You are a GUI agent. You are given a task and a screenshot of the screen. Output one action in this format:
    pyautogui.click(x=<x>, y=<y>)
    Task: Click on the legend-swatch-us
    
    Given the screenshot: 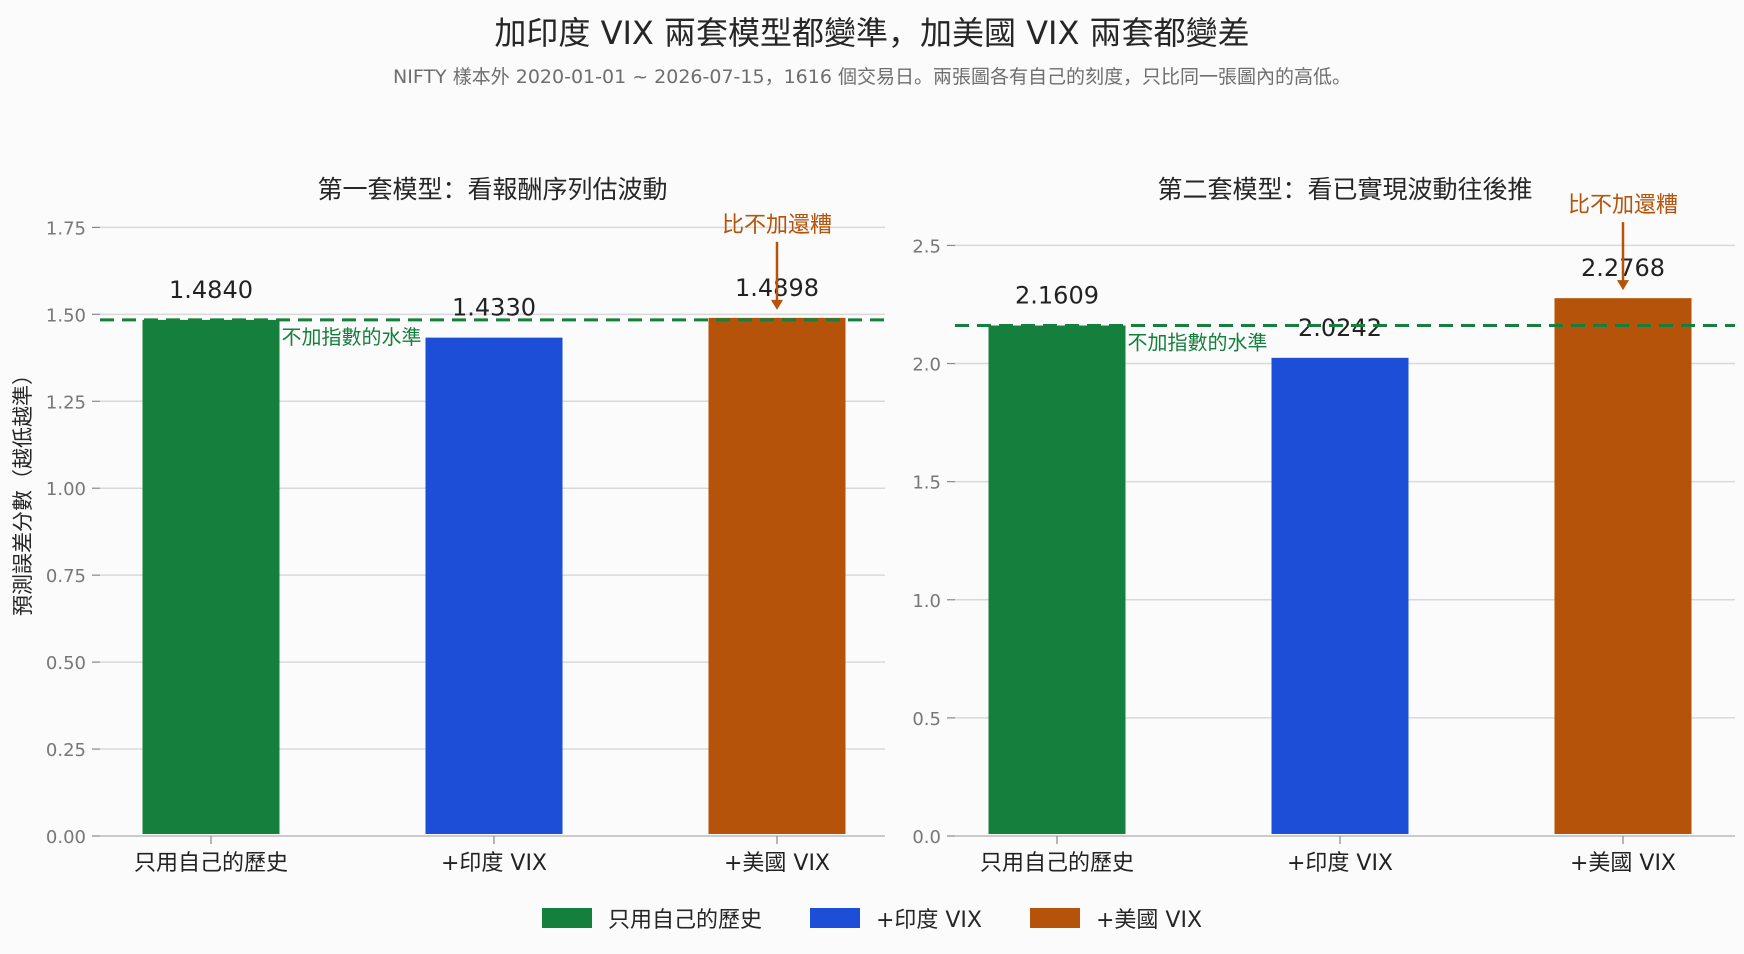 What is the action you would take?
    pyautogui.click(x=1055, y=918)
    